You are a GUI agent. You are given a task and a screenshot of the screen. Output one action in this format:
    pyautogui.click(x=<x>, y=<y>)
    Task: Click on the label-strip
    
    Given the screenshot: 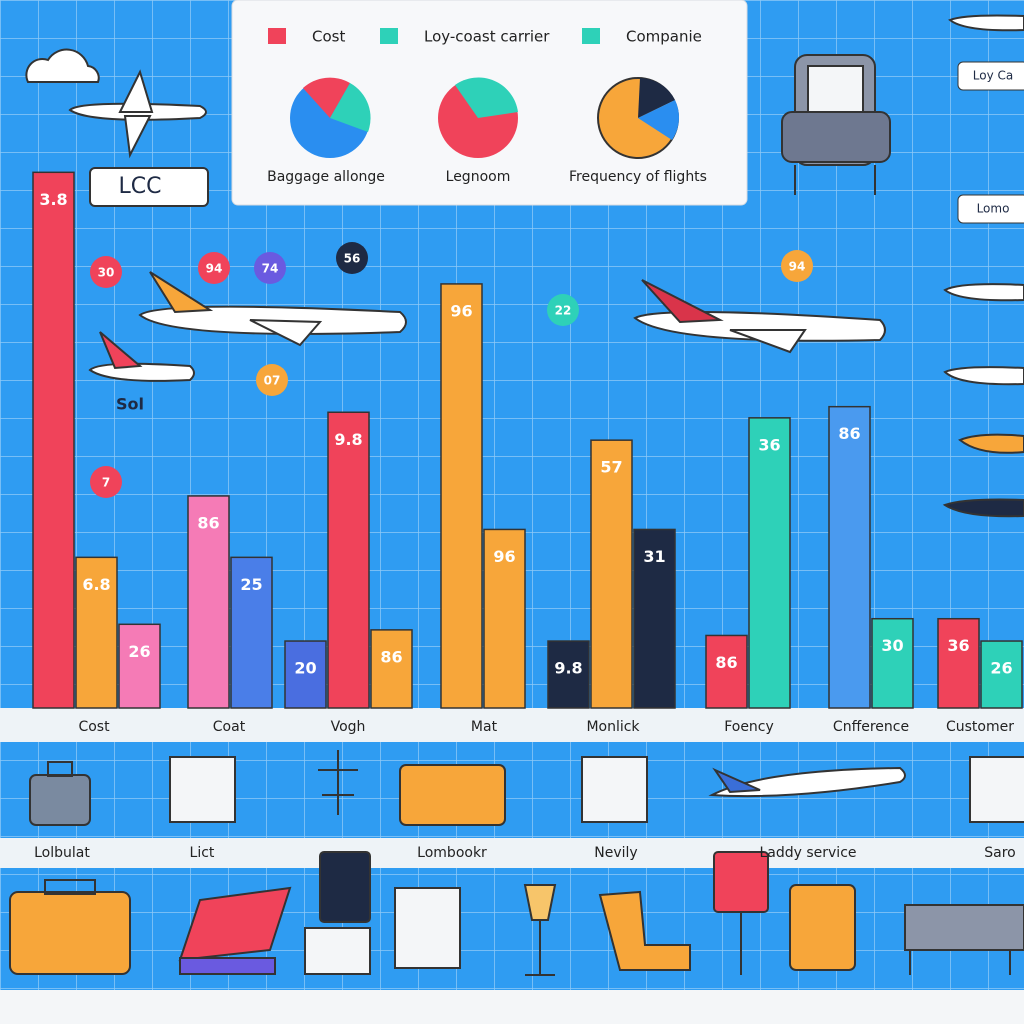 What is the action you would take?
    pyautogui.click(x=512, y=853)
    